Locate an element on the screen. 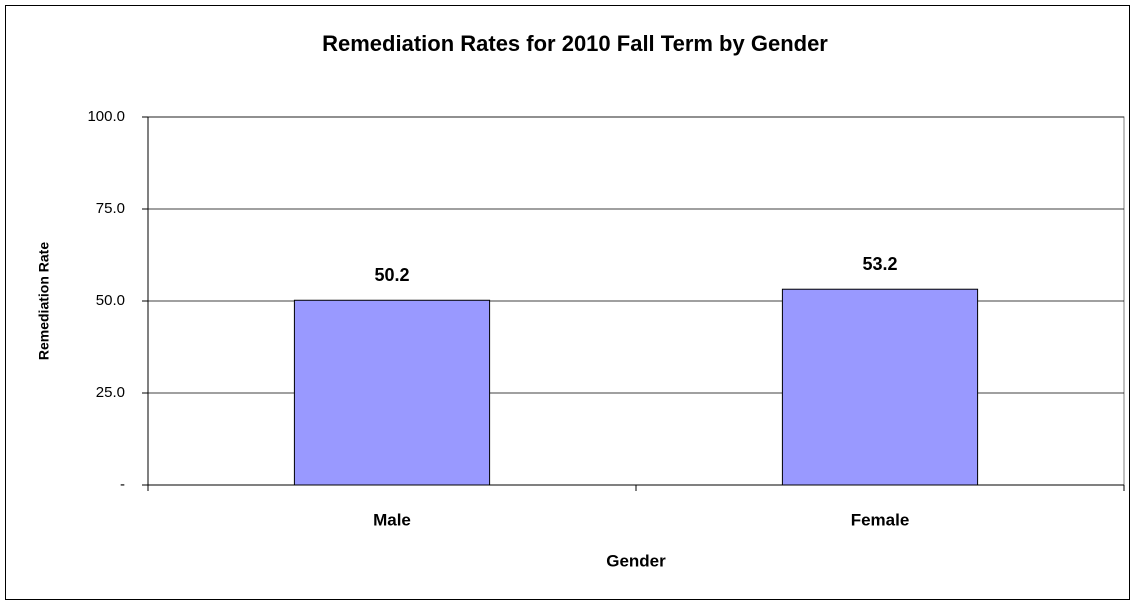 Image resolution: width=1134 pixels, height=605 pixels. x-tick-label: Female is located at coordinates (880, 519).